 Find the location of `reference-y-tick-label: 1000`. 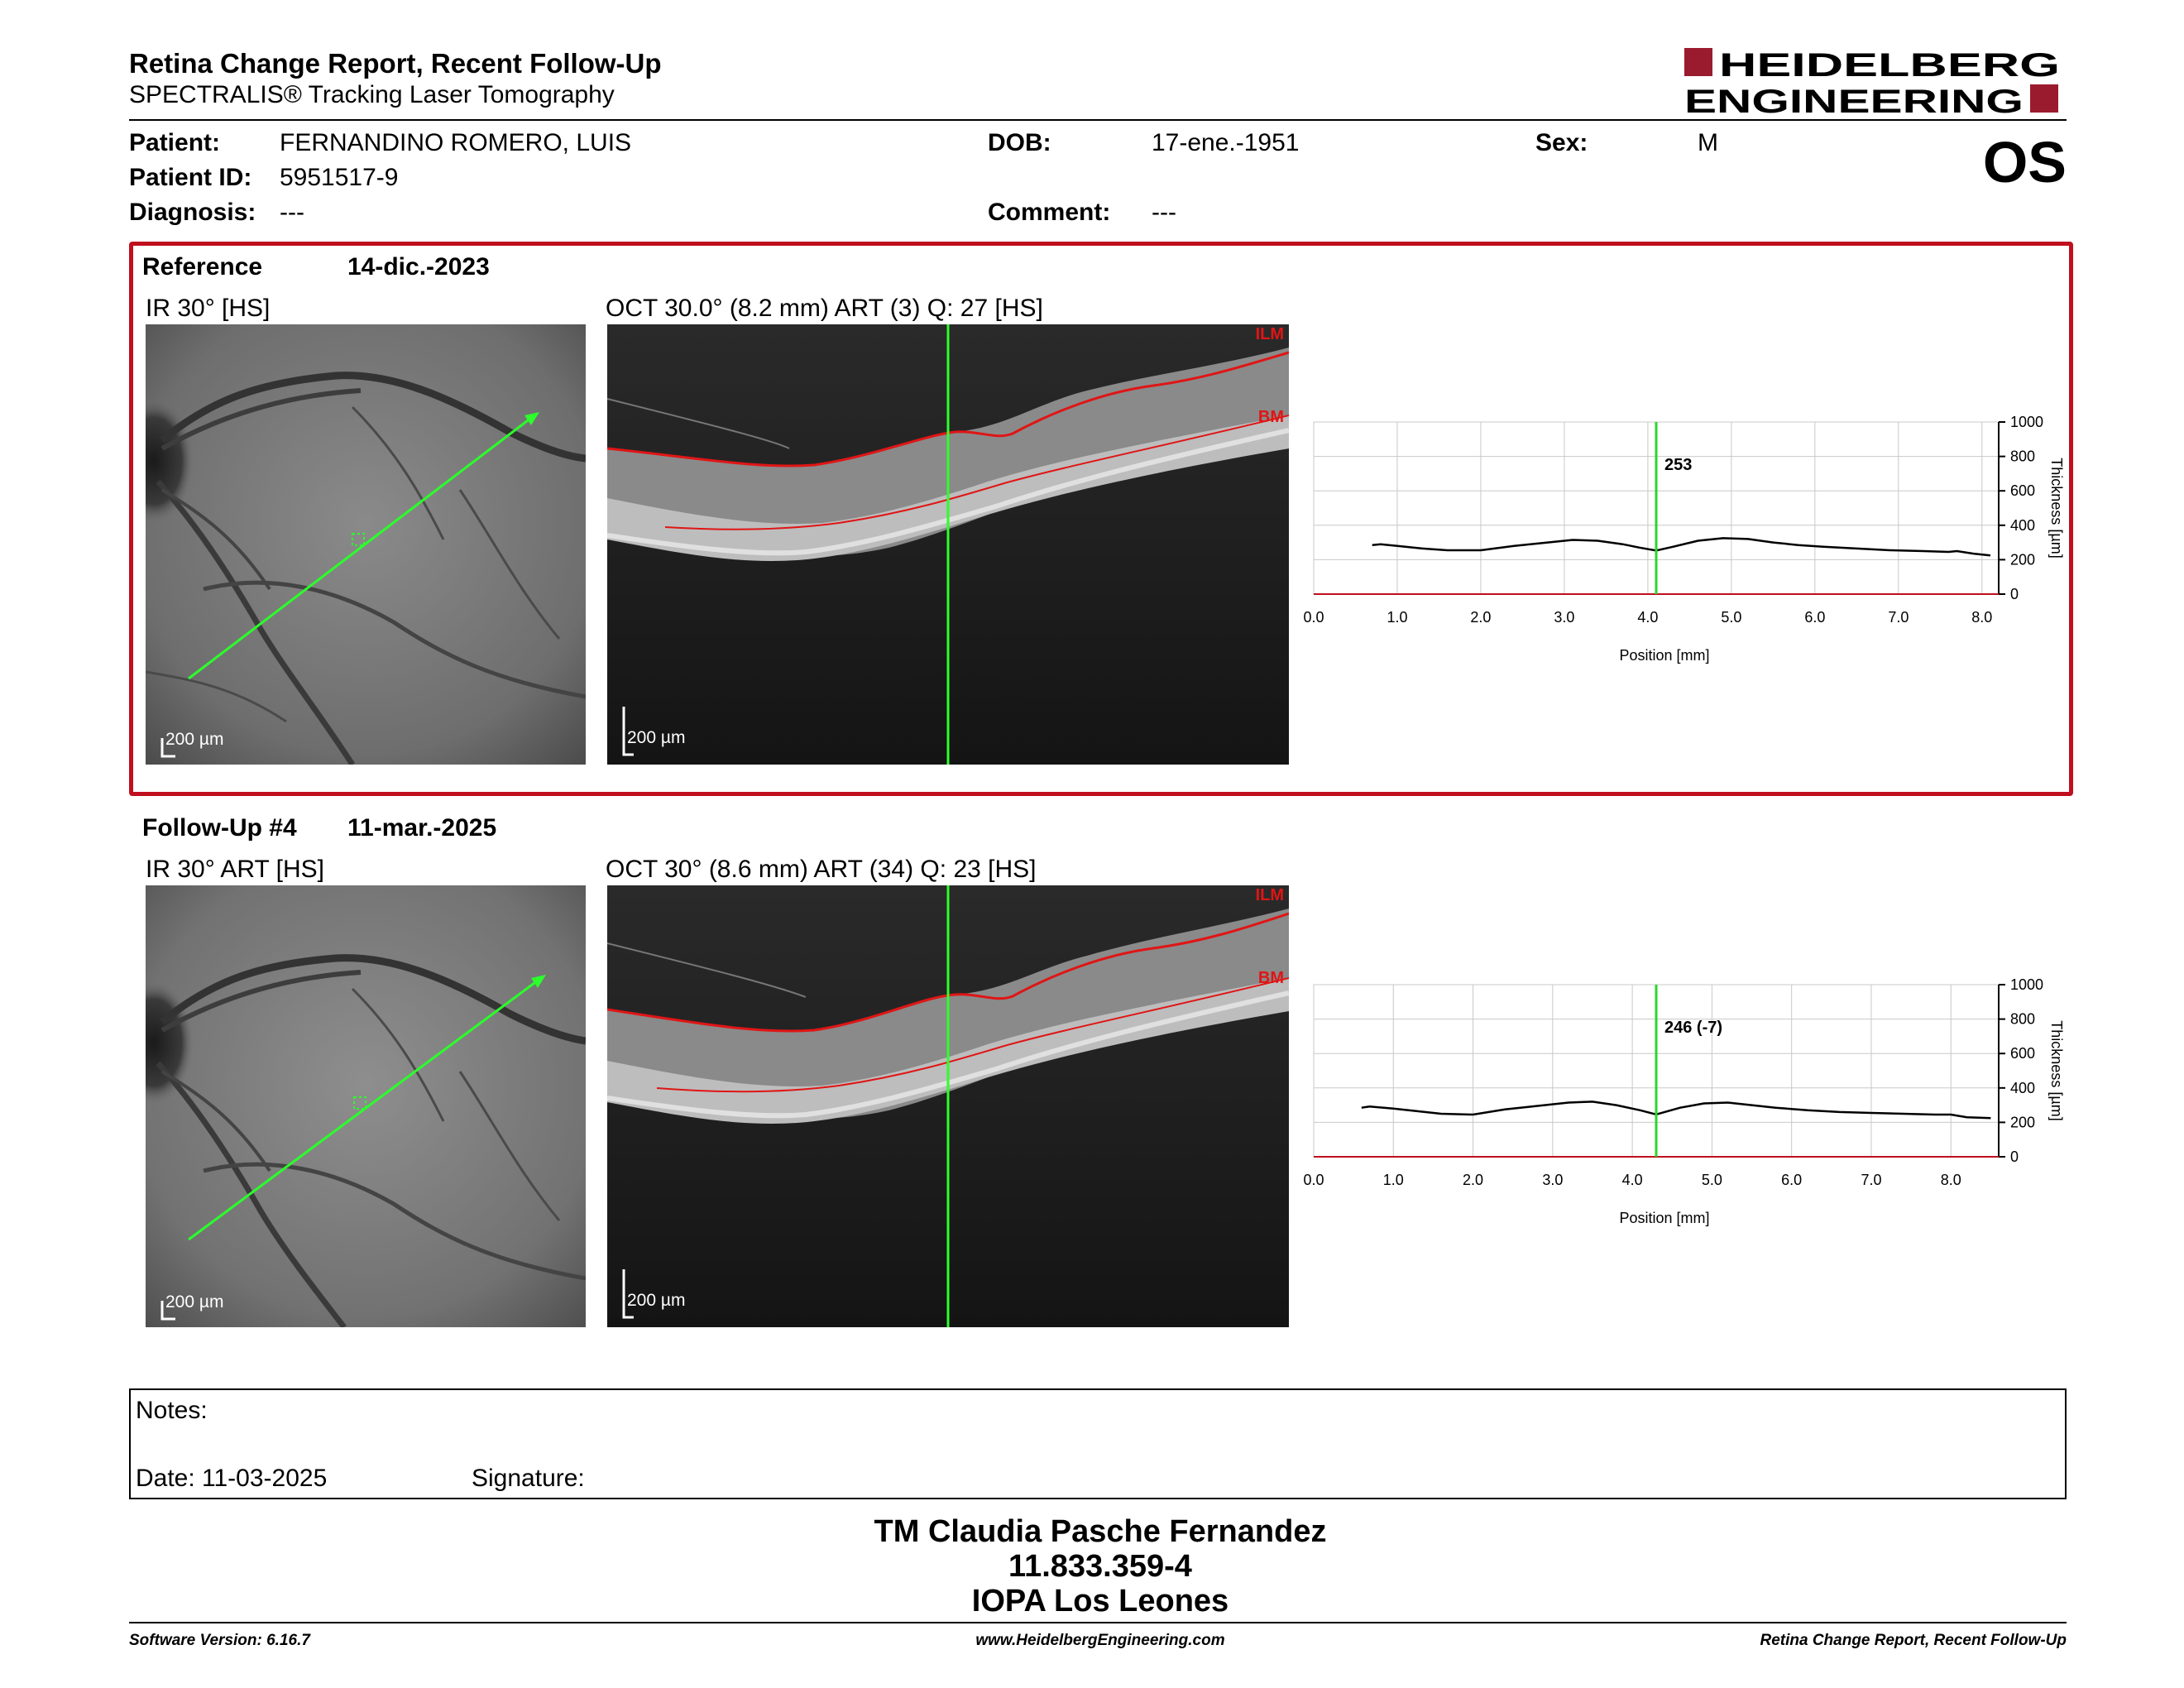

reference-y-tick-label: 1000 is located at coordinates (2026, 422).